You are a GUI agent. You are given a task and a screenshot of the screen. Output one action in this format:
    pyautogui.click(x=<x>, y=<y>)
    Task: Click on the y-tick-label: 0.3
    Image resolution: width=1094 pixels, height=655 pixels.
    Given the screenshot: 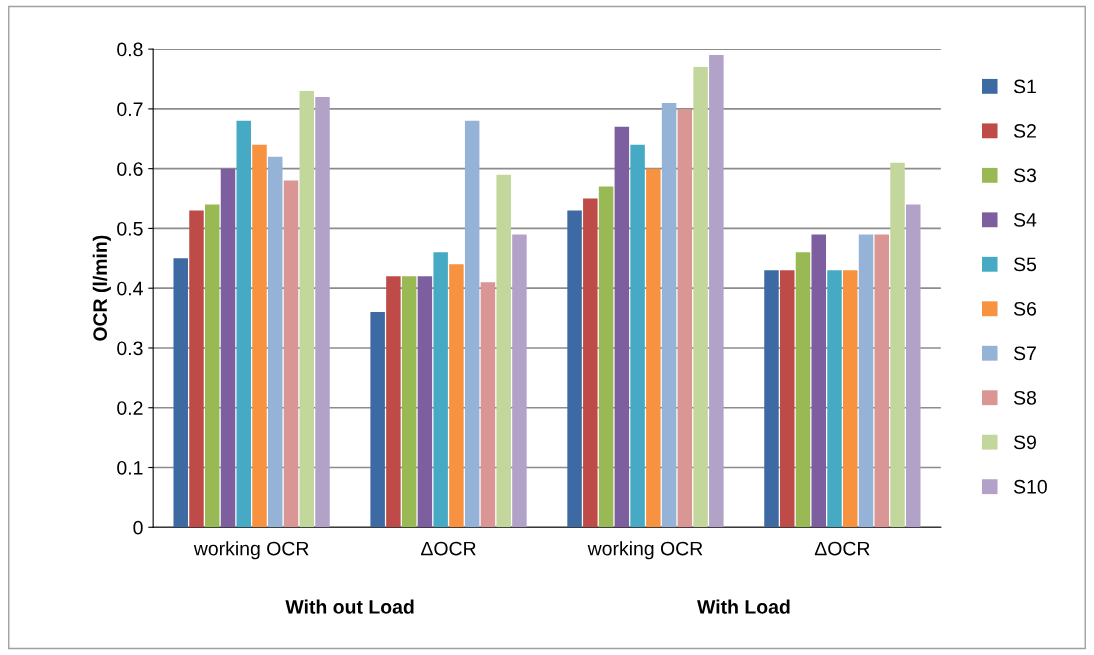 What is the action you would take?
    pyautogui.click(x=130, y=348)
    